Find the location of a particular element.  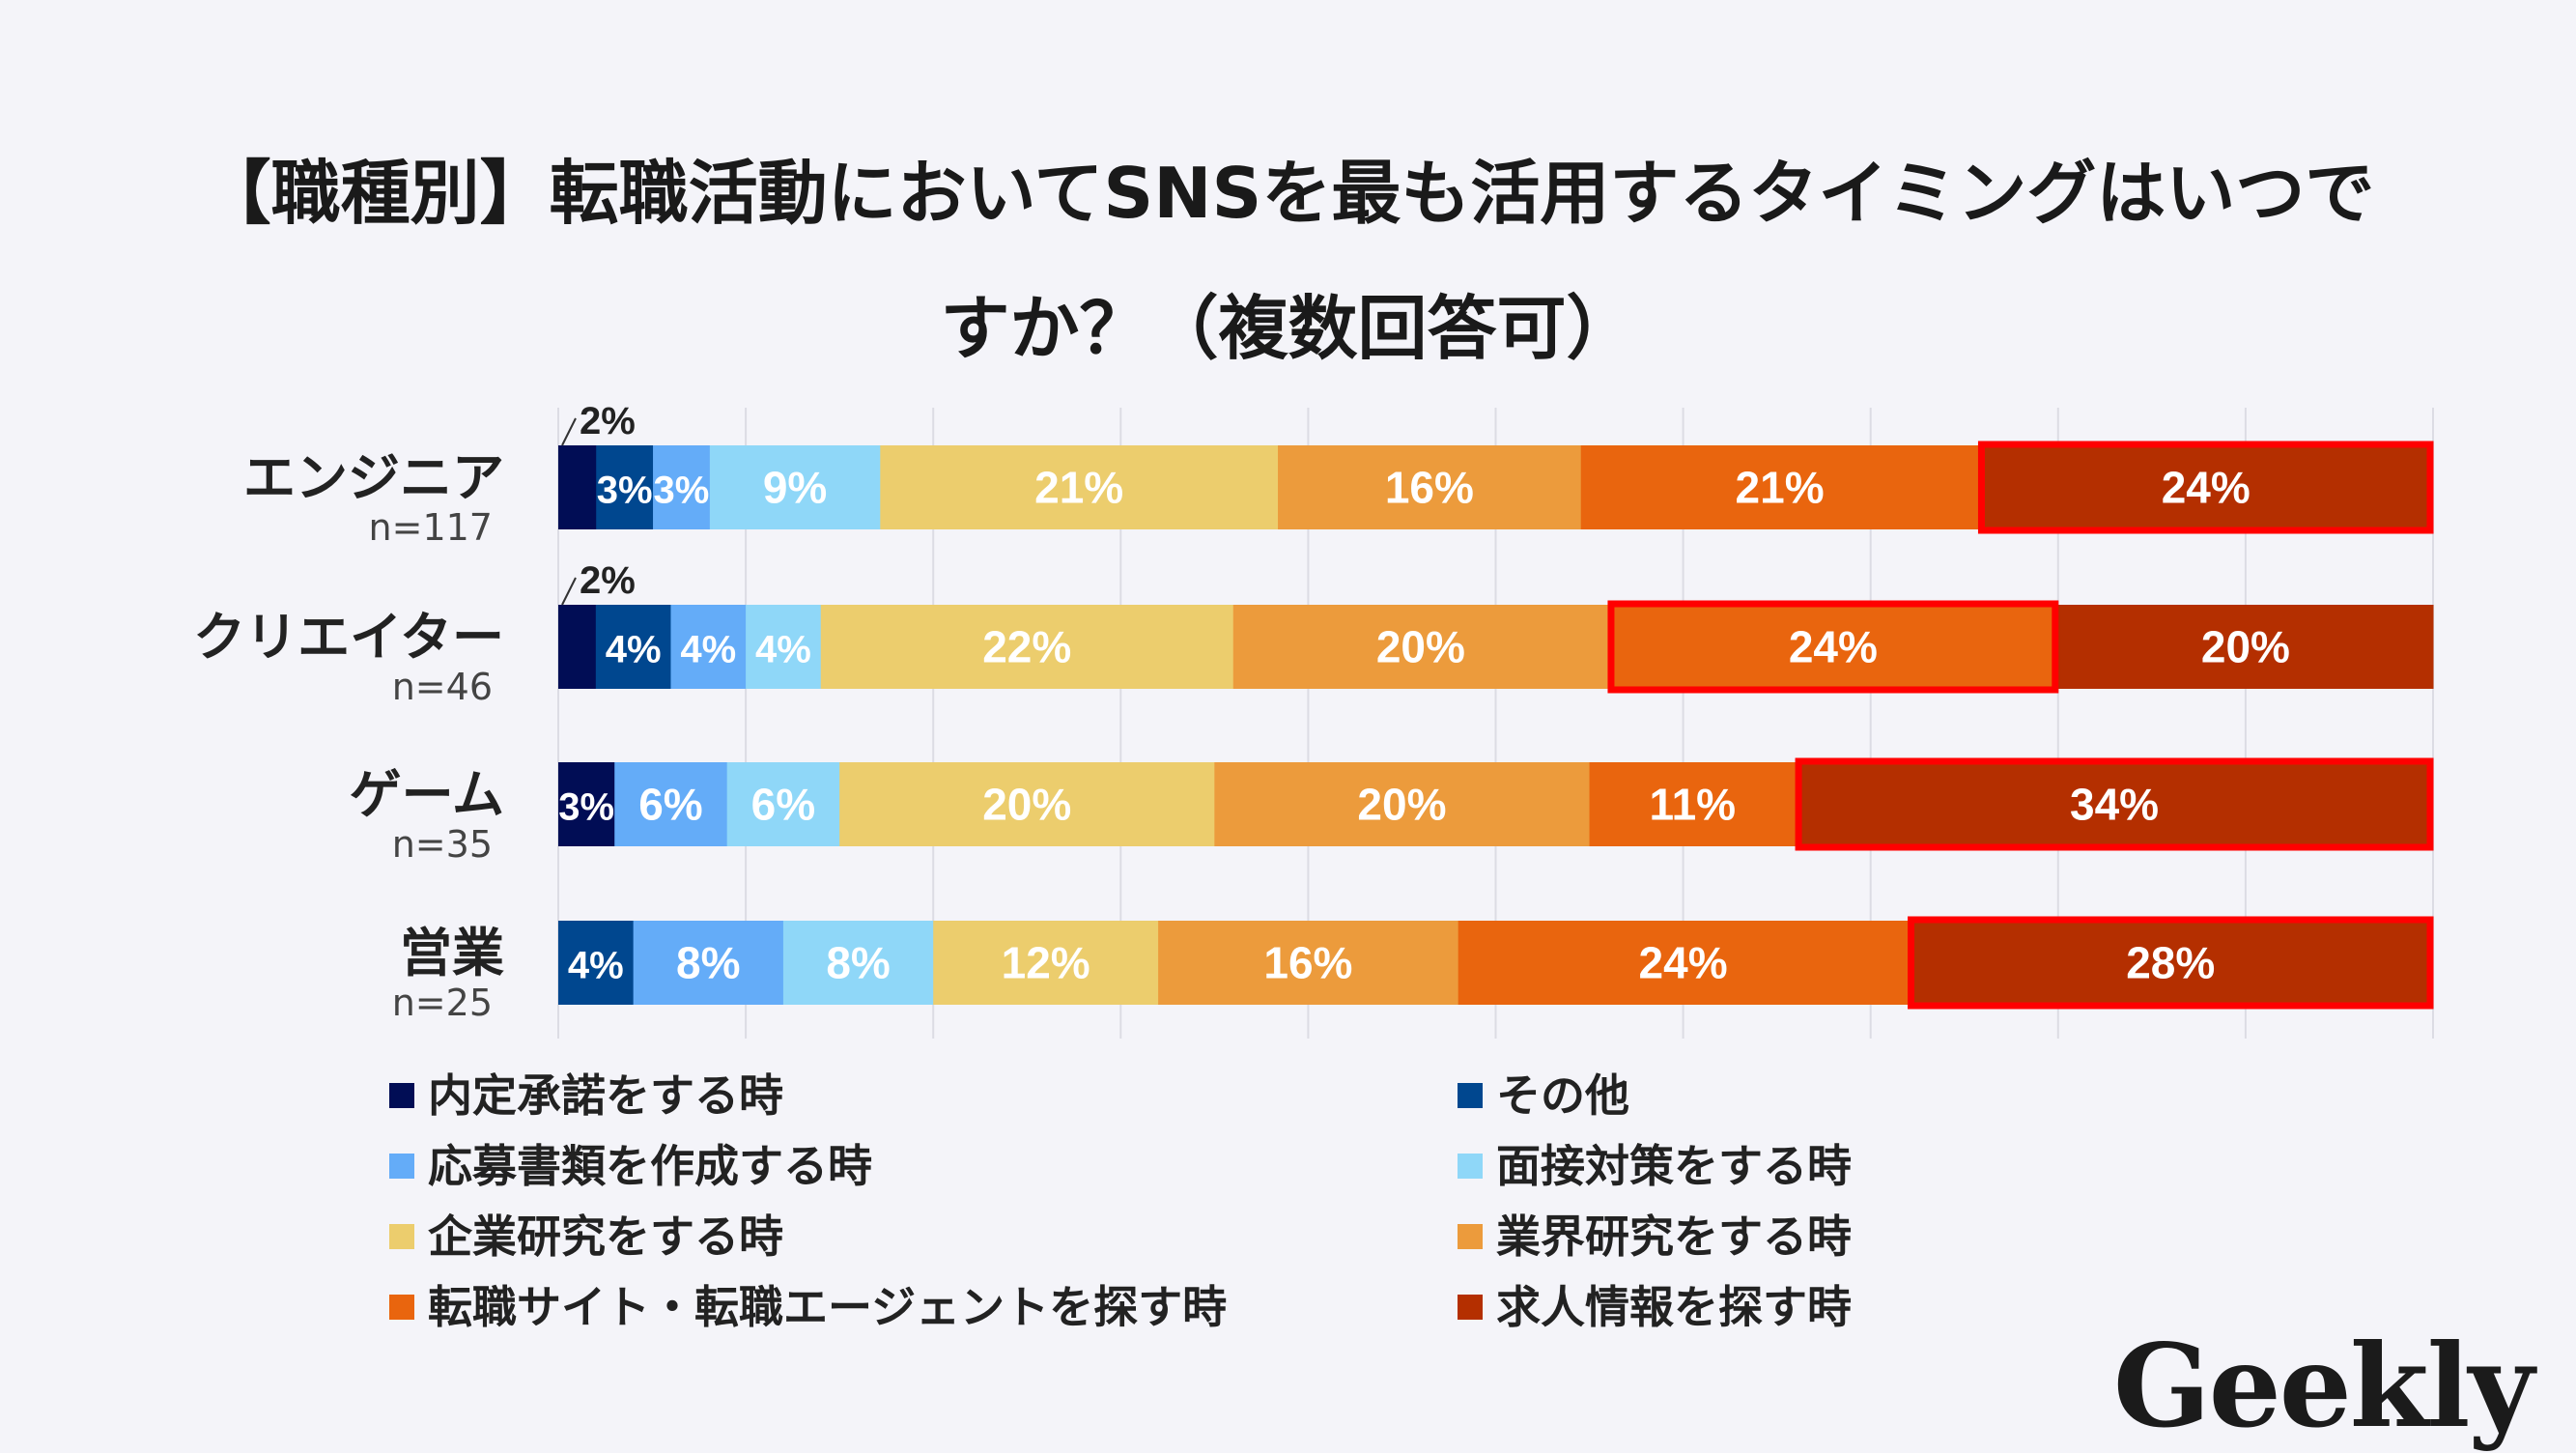

data-label: 28% is located at coordinates (2170, 963).